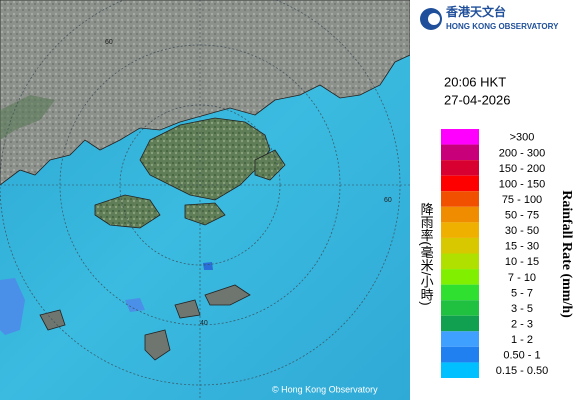 This screenshot has width=577, height=400. Describe the element at coordinates (522, 371) in the screenshot. I see `legend-label: 0.15 - 0.50` at that location.